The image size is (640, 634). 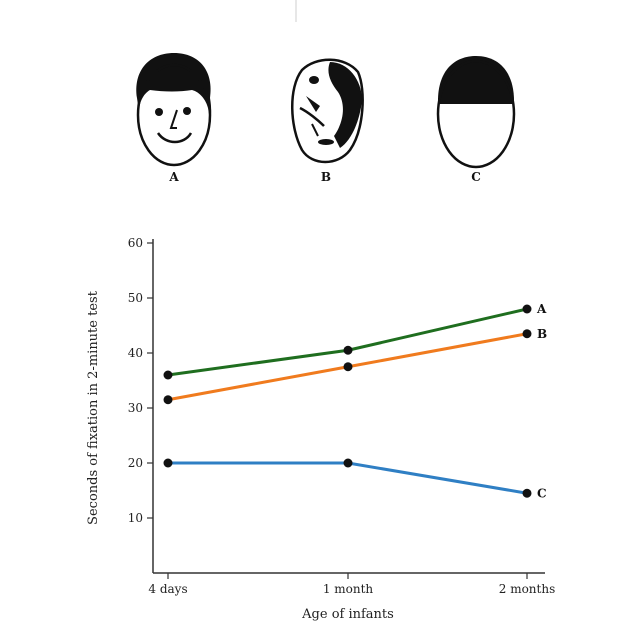 What do you see at coordinates (167, 589) in the screenshot?
I see `x-tick-label: 4 days` at bounding box center [167, 589].